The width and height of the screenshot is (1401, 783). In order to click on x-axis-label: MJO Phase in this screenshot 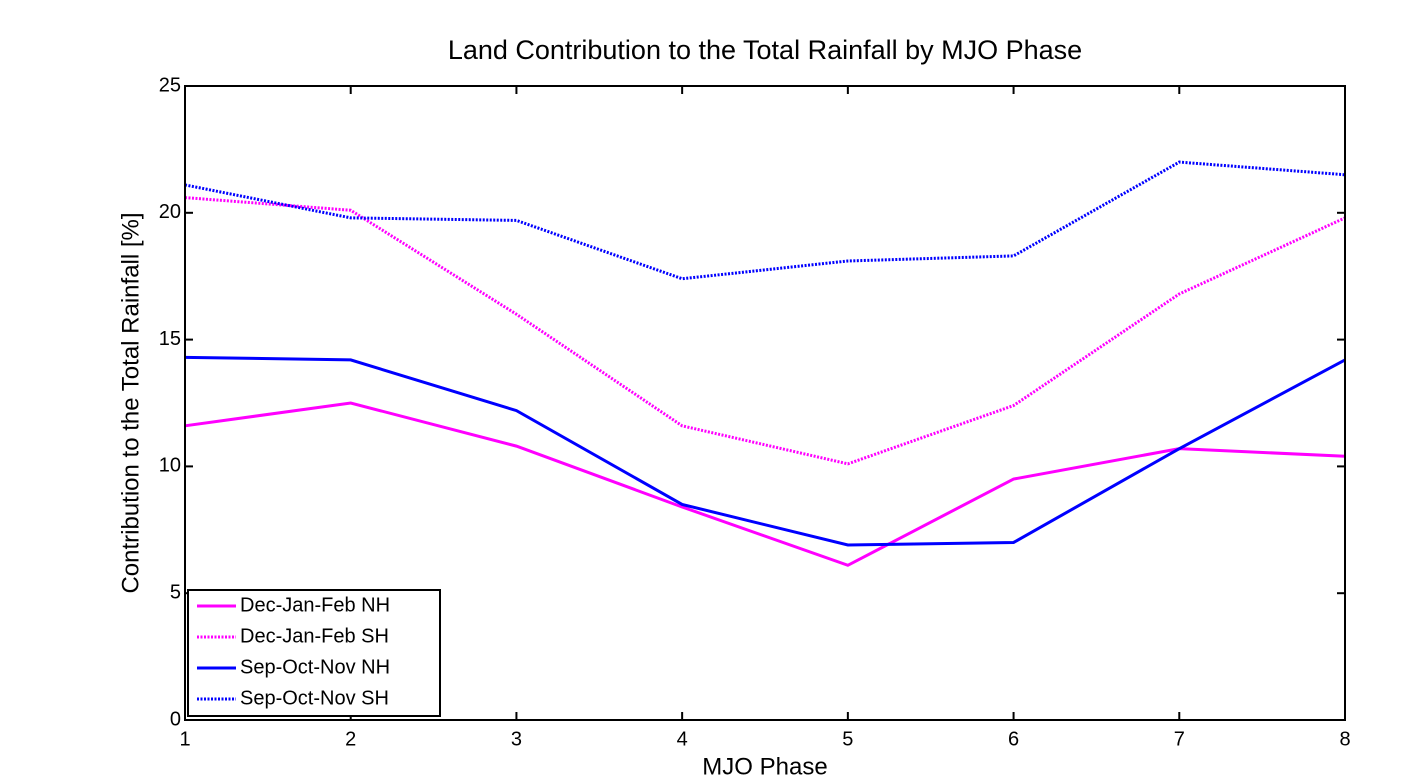, I will do `click(764, 766)`.